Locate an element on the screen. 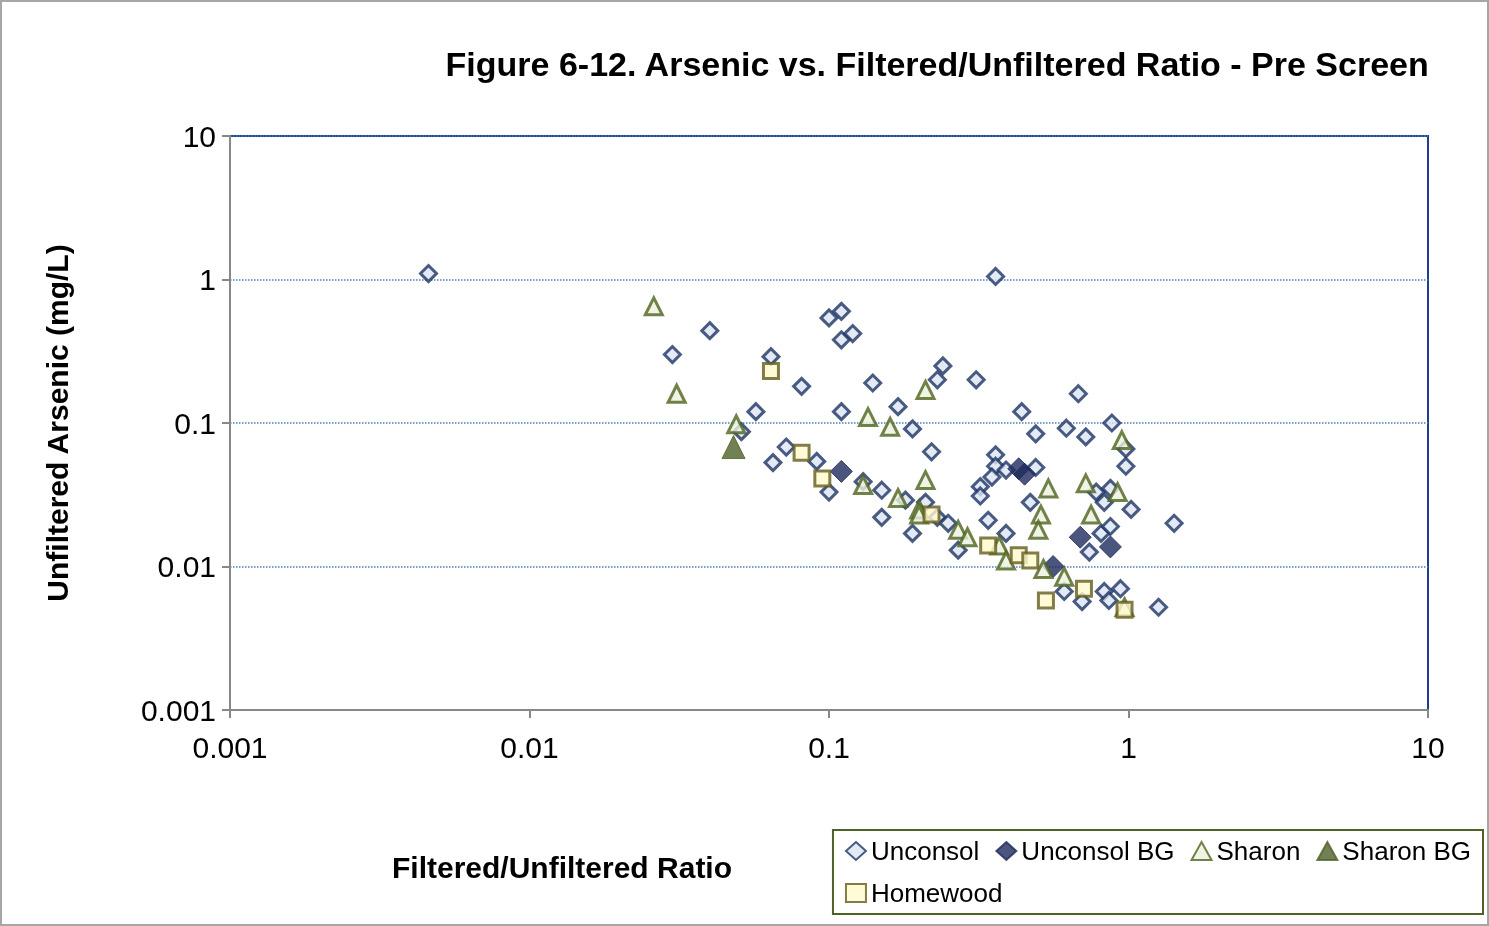  legend-label: Sharon BG is located at coordinates (1407, 851).